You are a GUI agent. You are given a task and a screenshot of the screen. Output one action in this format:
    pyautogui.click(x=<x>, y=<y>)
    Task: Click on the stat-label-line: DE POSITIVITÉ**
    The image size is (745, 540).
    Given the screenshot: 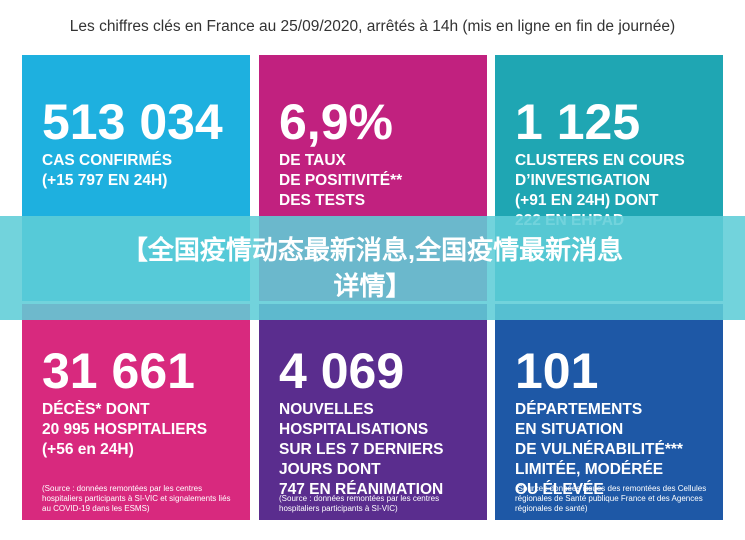 What is the action you would take?
    pyautogui.click(x=341, y=180)
    